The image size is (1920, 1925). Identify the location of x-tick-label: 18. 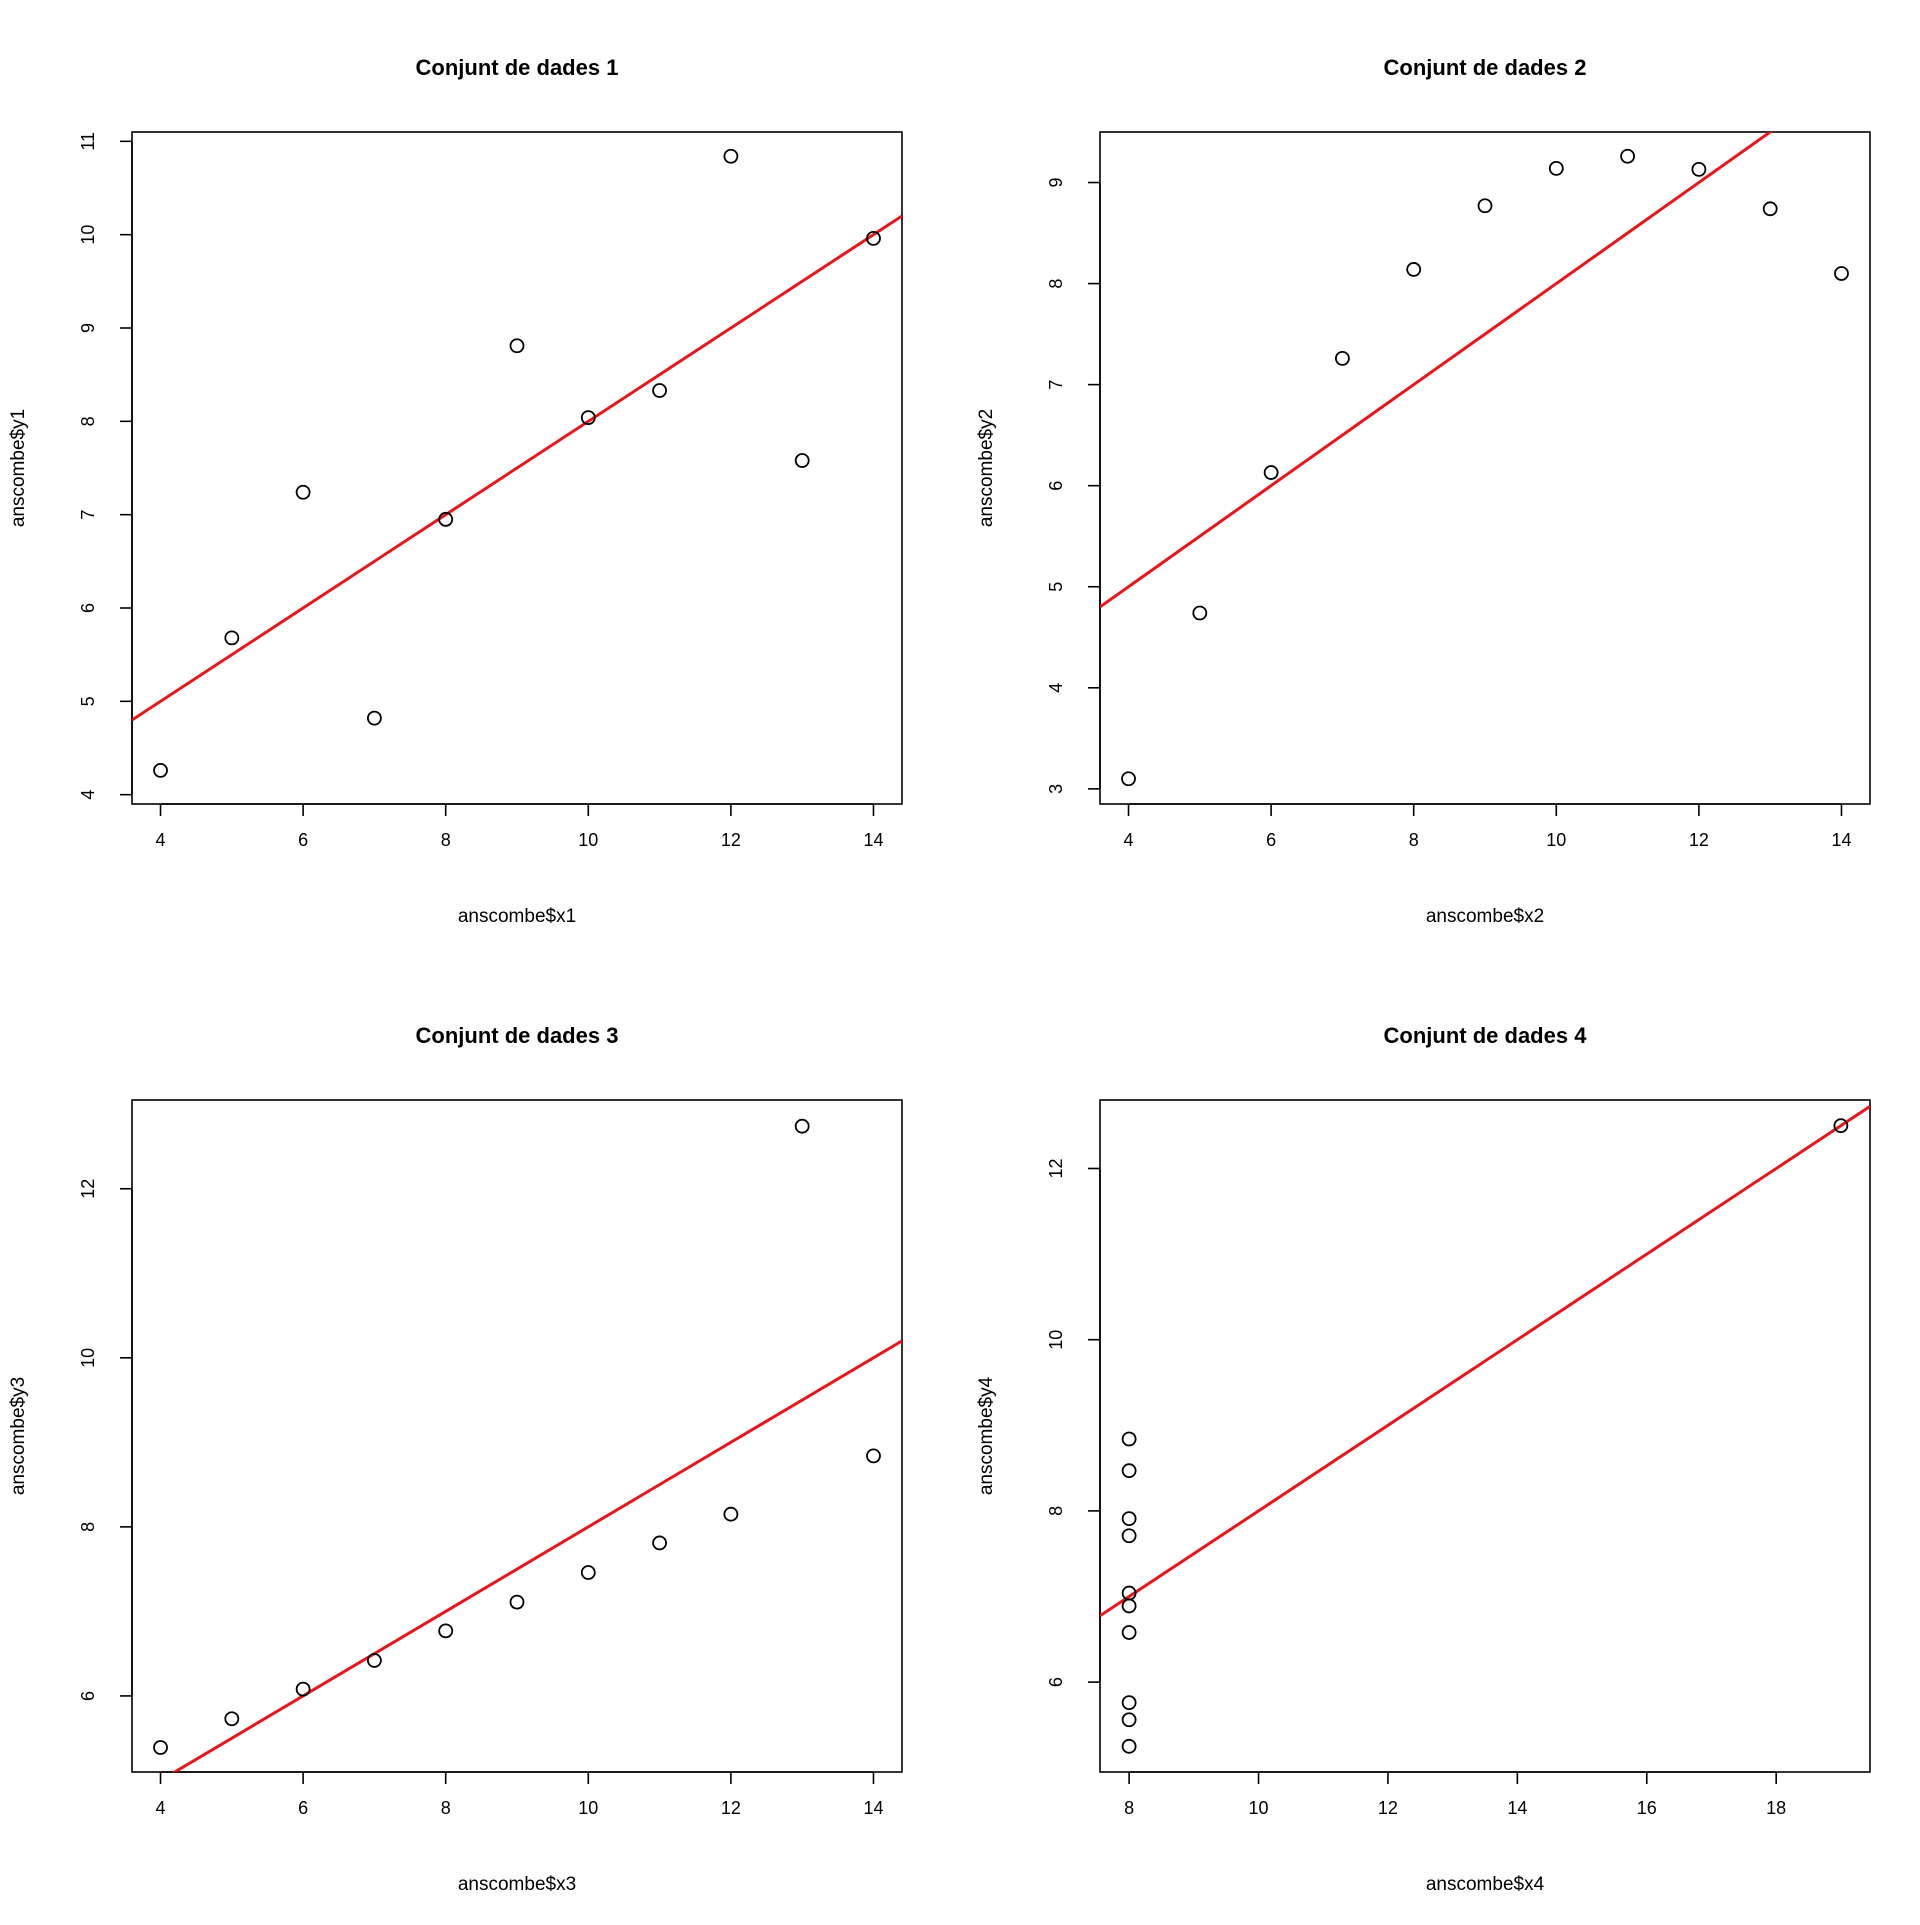
(1776, 1808).